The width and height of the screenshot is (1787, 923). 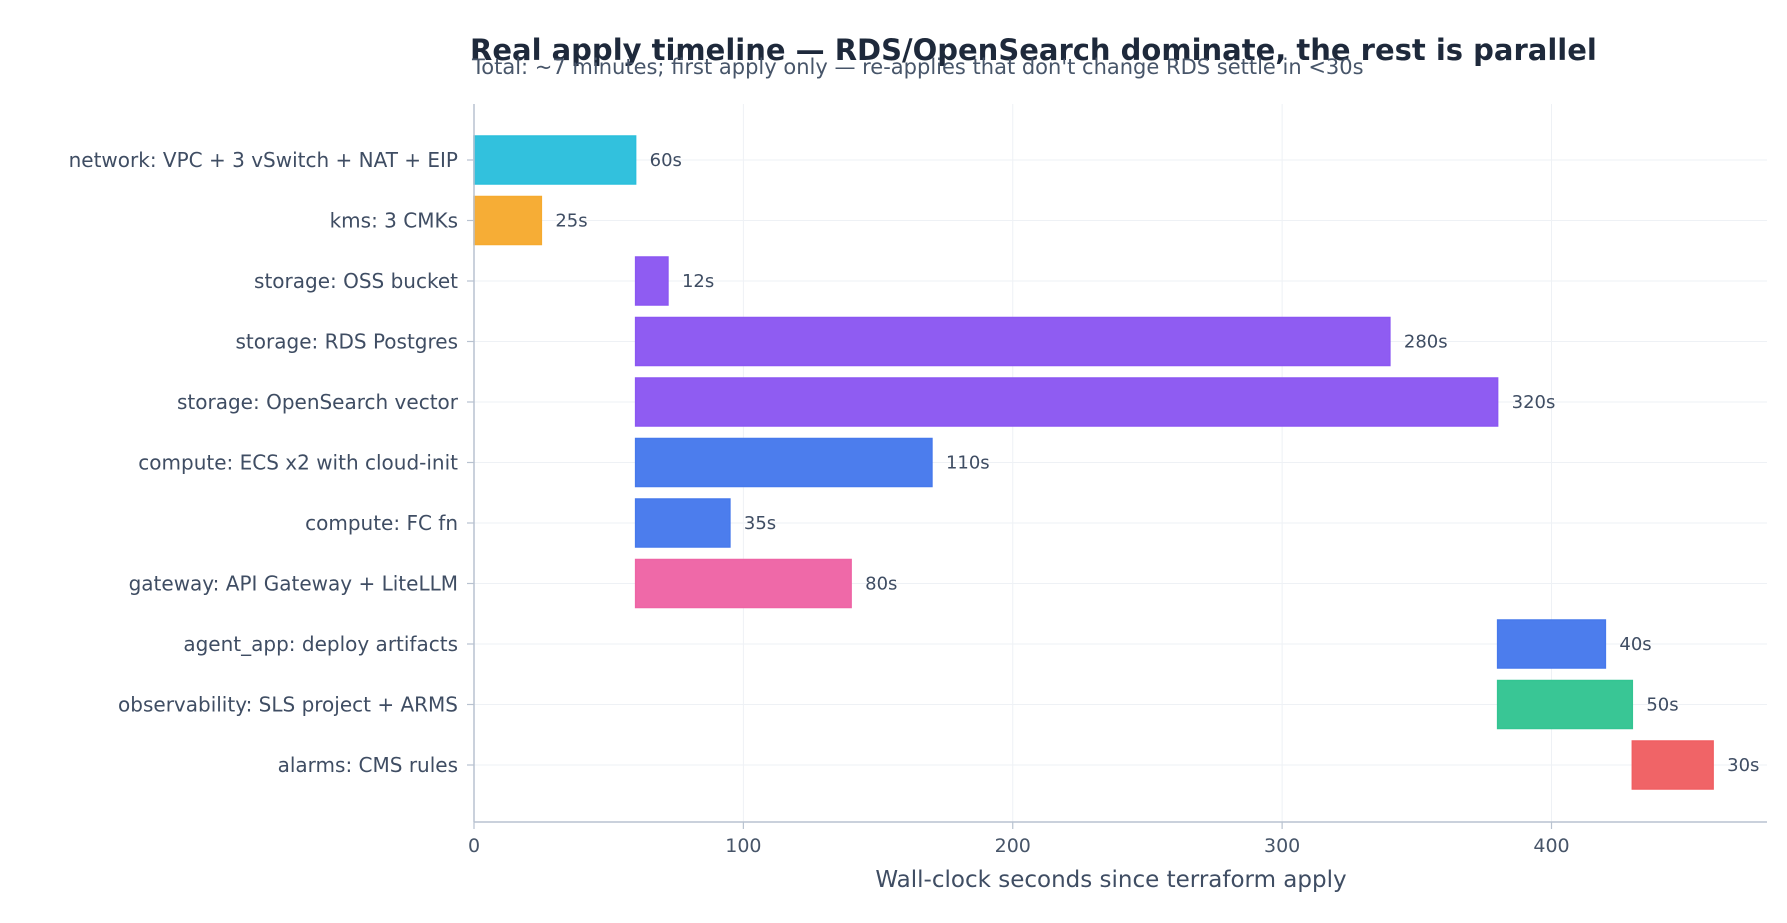 I want to click on y-tick-label: storage: RDS Postgres, so click(x=347, y=342).